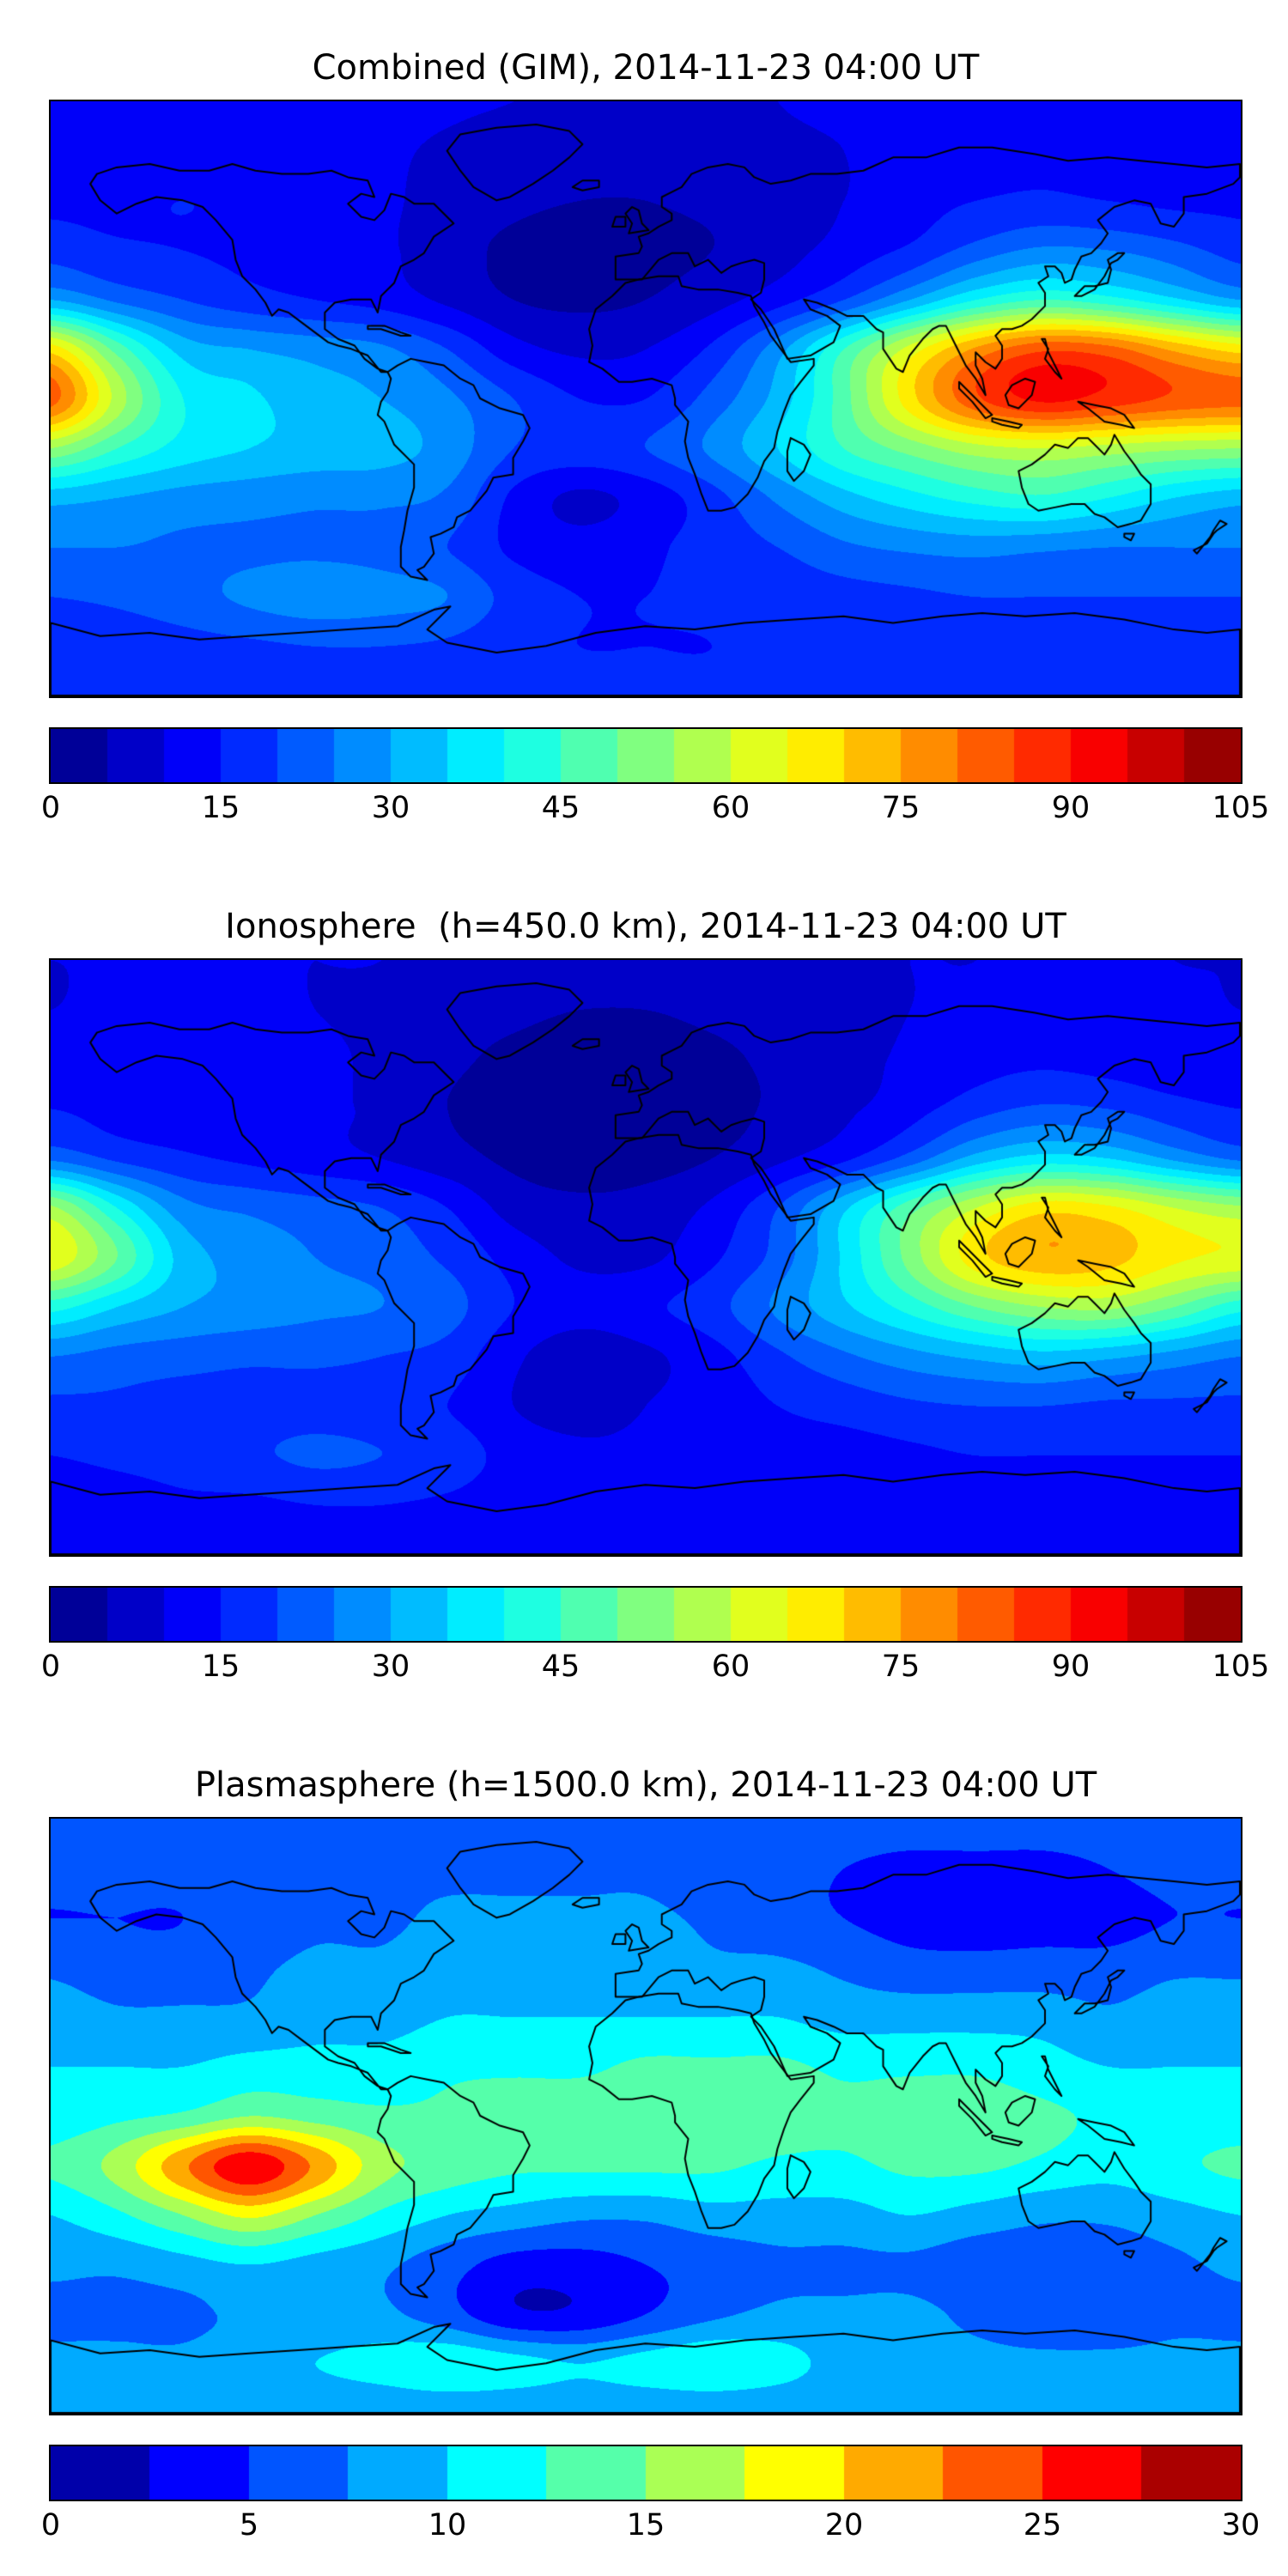  I want to click on colorbar-tick-labels: 0 5 10 15 20 25 30, so click(651, 2526).